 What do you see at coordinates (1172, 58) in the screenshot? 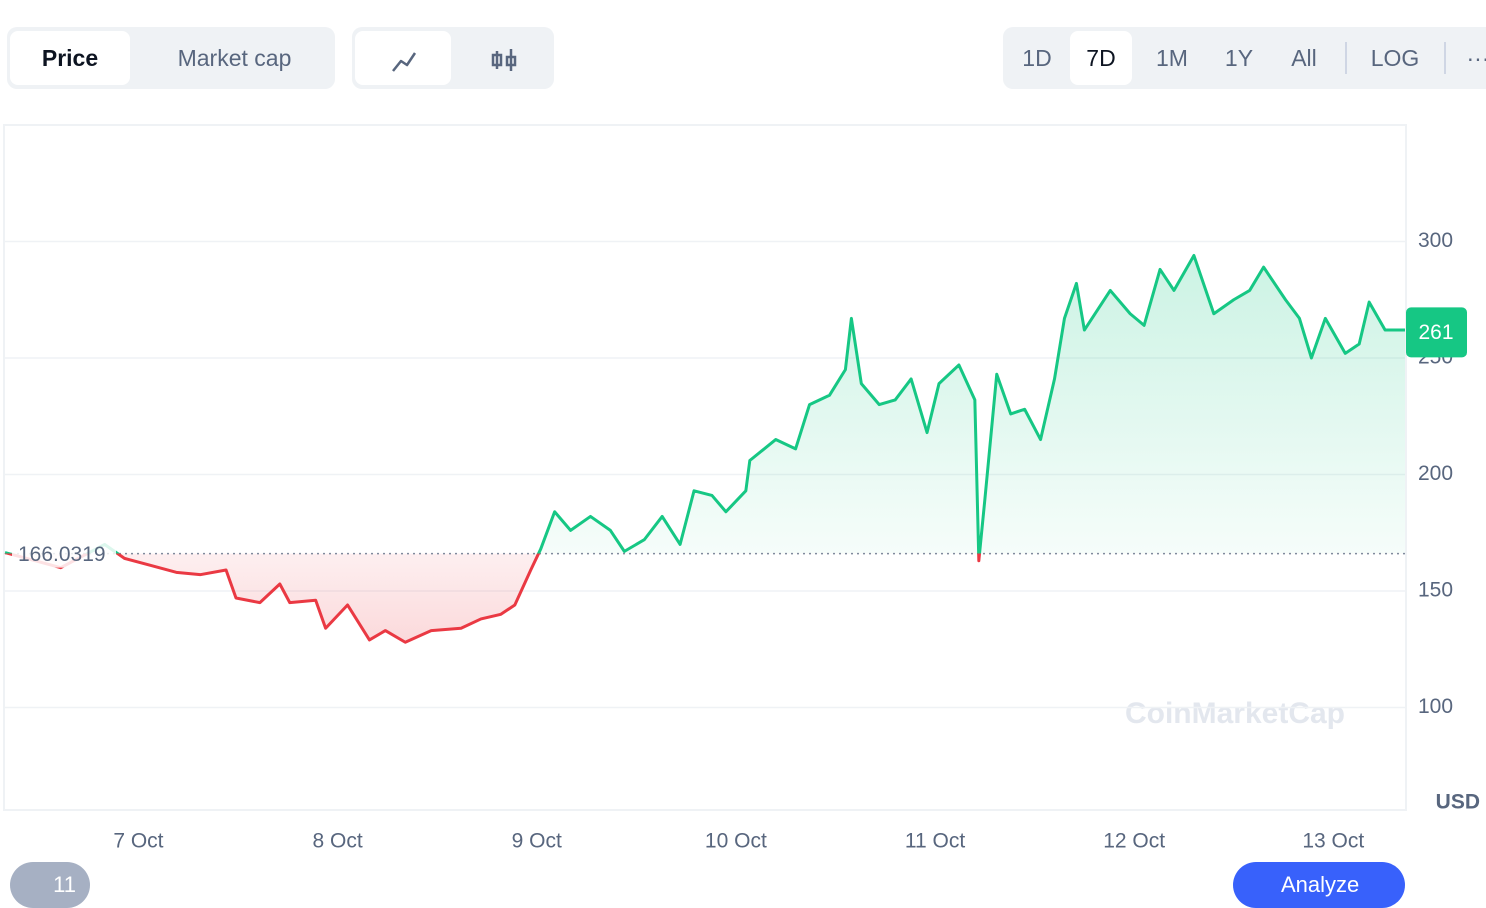
I see `range-button: 1M` at bounding box center [1172, 58].